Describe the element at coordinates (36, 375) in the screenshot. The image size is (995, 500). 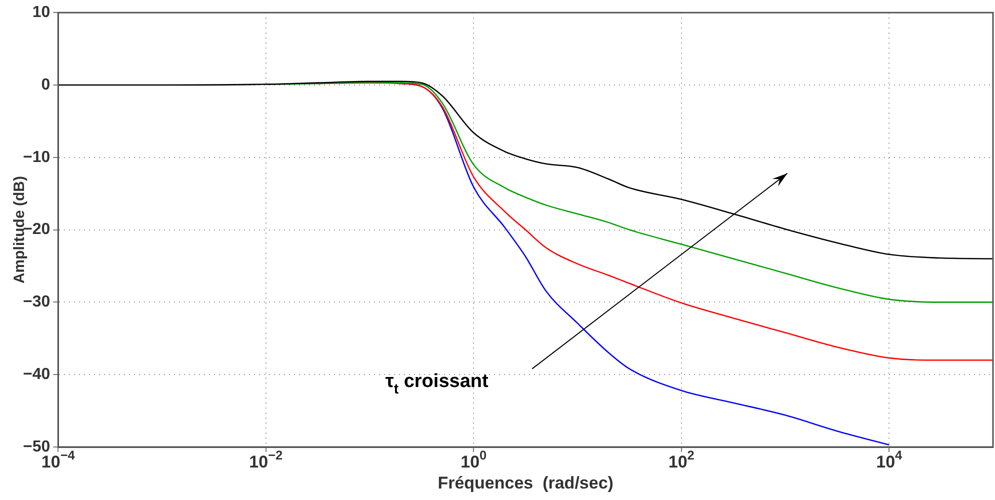
I see `y-tick-label: −40` at that location.